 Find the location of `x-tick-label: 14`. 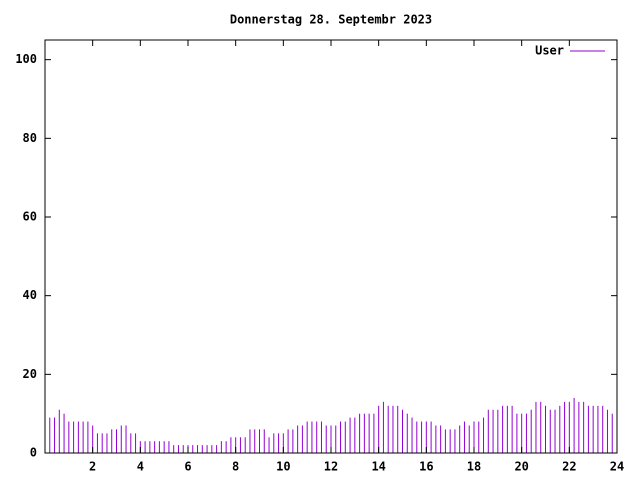

x-tick-label: 14 is located at coordinates (378, 467).